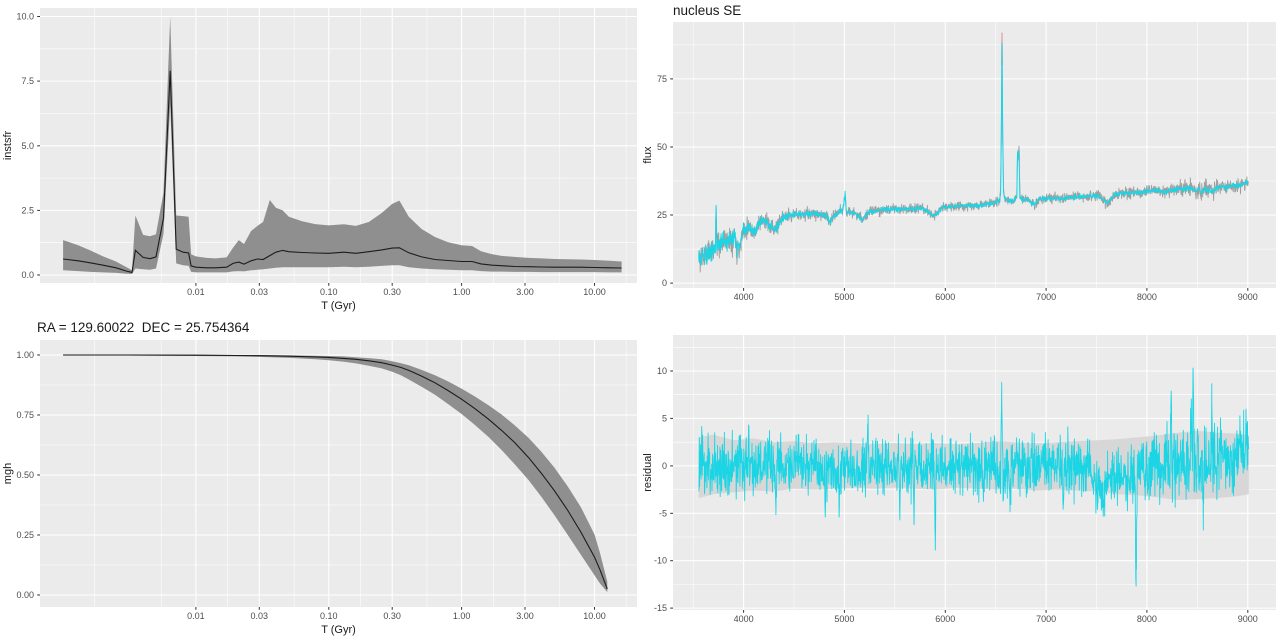  What do you see at coordinates (25, 415) in the screenshot?
I see `svg-text: 0.75` at bounding box center [25, 415].